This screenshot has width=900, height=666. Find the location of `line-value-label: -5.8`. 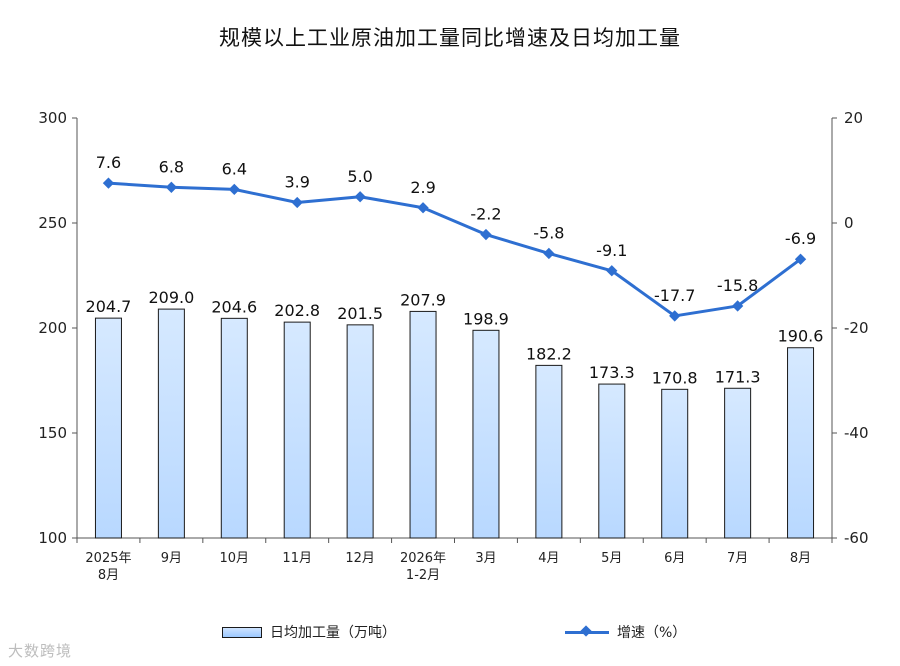

line-value-label: -5.8 is located at coordinates (548, 232).